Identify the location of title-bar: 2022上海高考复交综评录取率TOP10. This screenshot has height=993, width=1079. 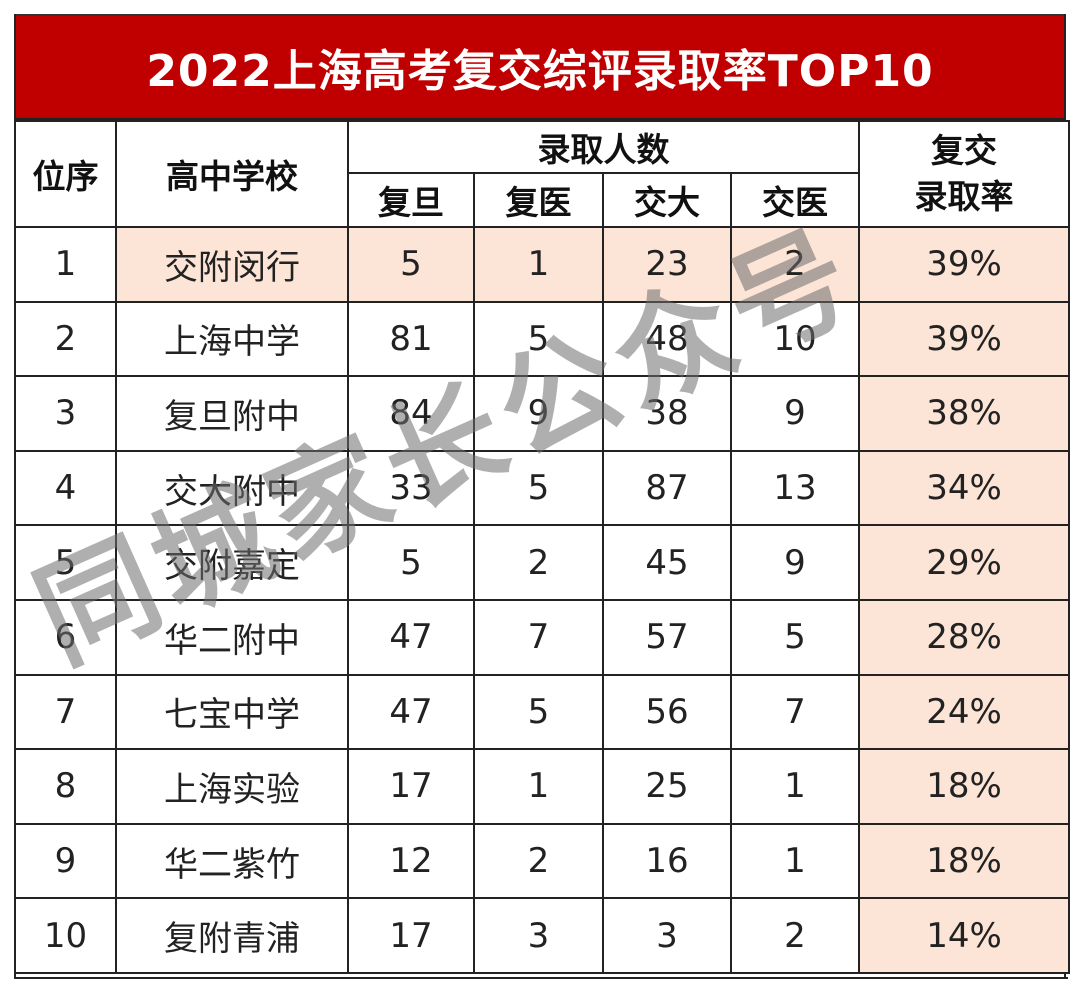
(540, 67).